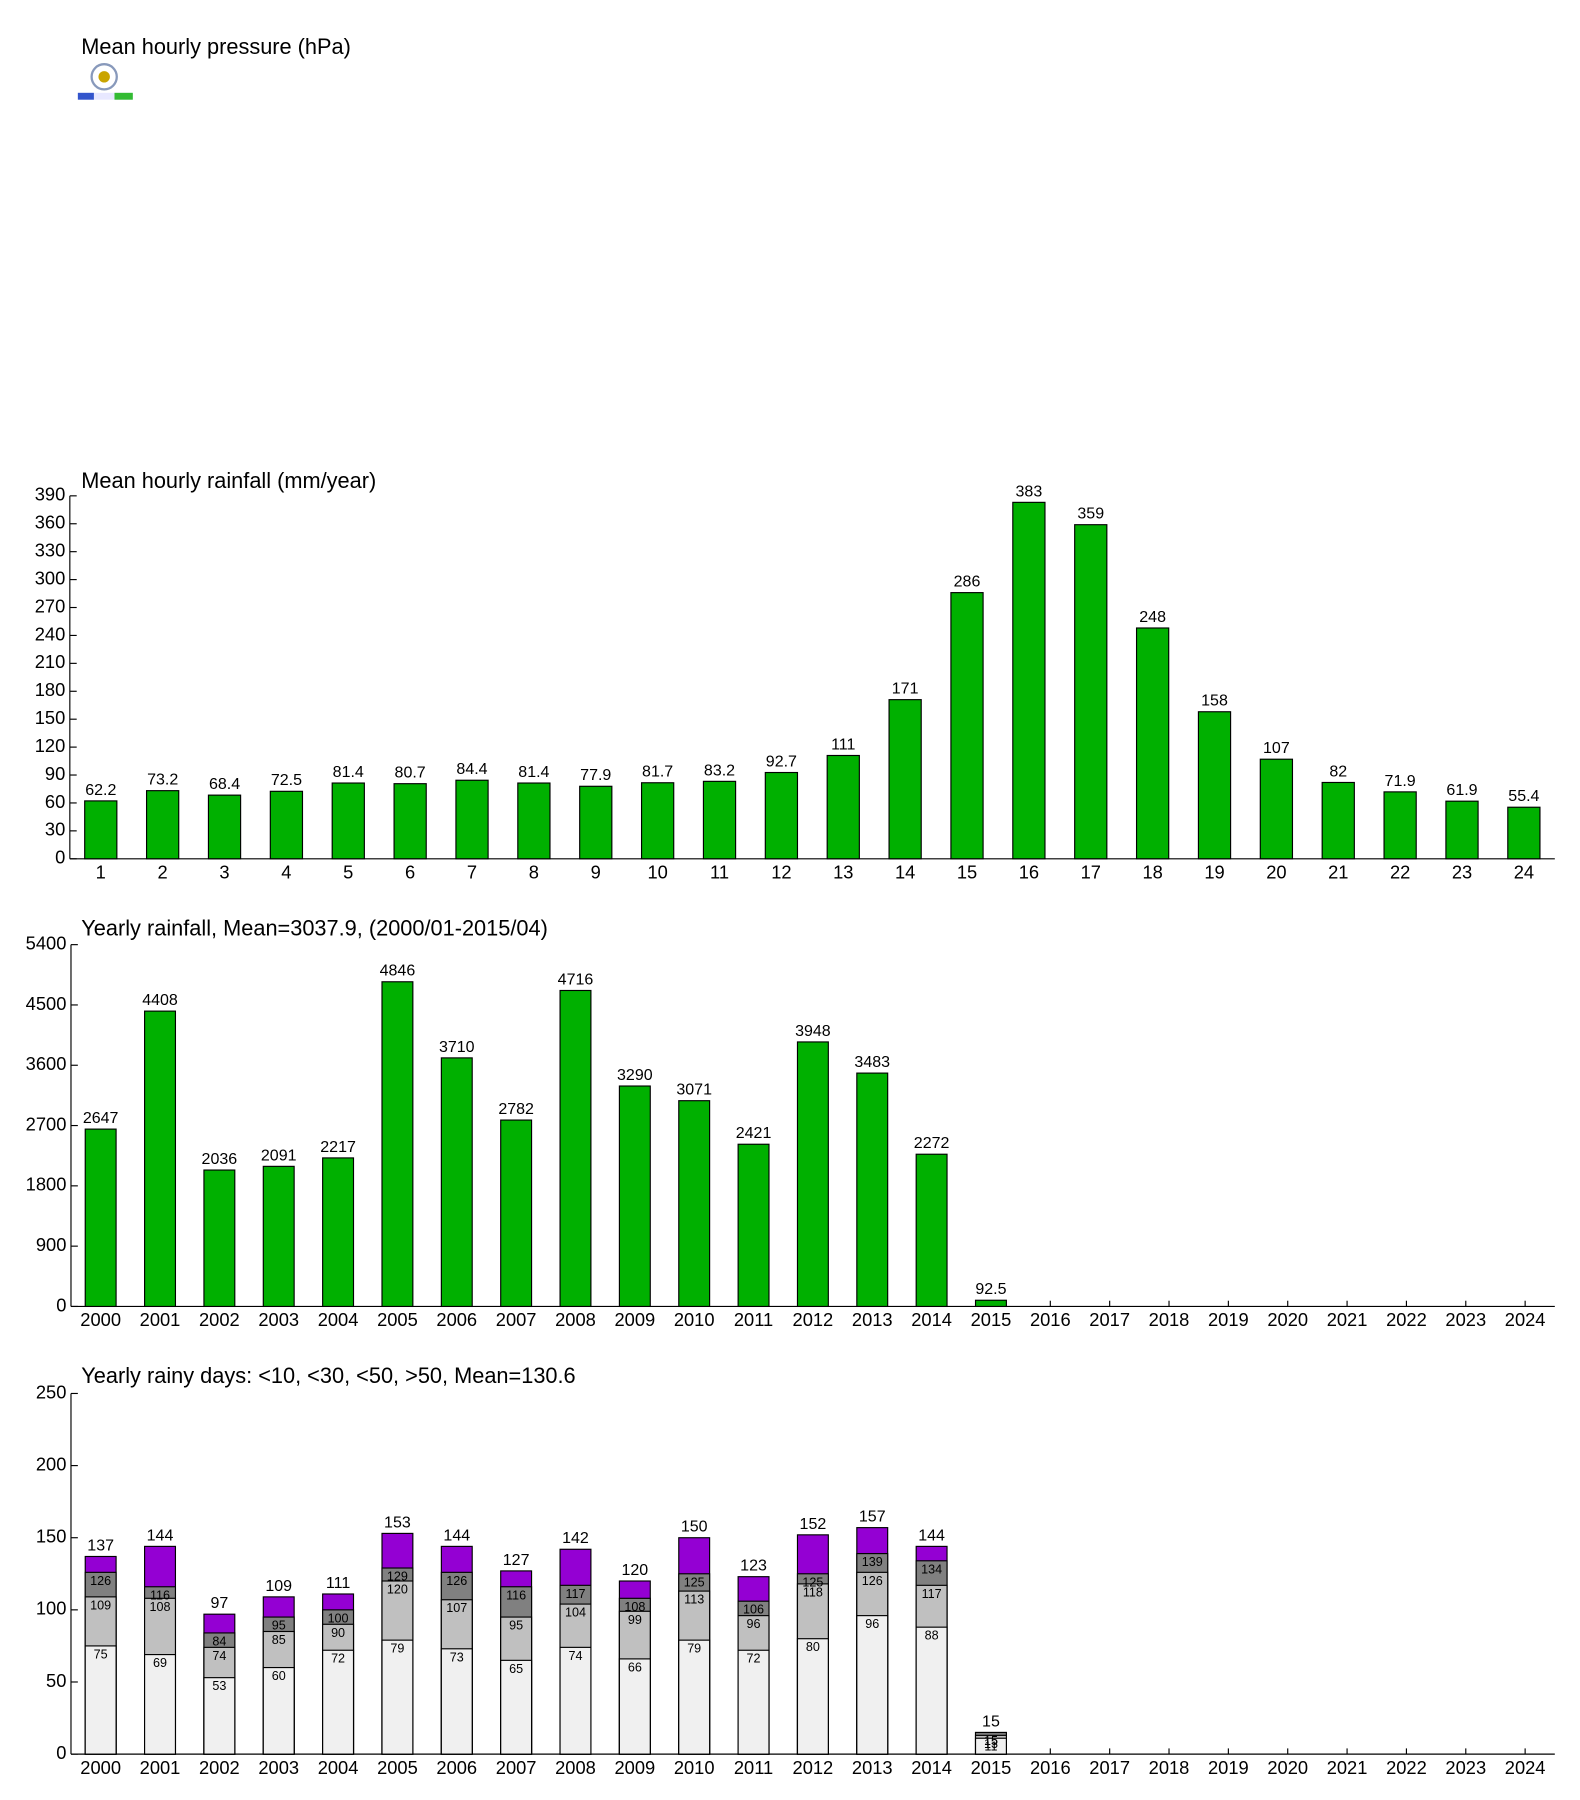 The image size is (1580, 1800). Describe the element at coordinates (160, 1319) in the screenshot. I see `x-tick-label: 2001` at that location.